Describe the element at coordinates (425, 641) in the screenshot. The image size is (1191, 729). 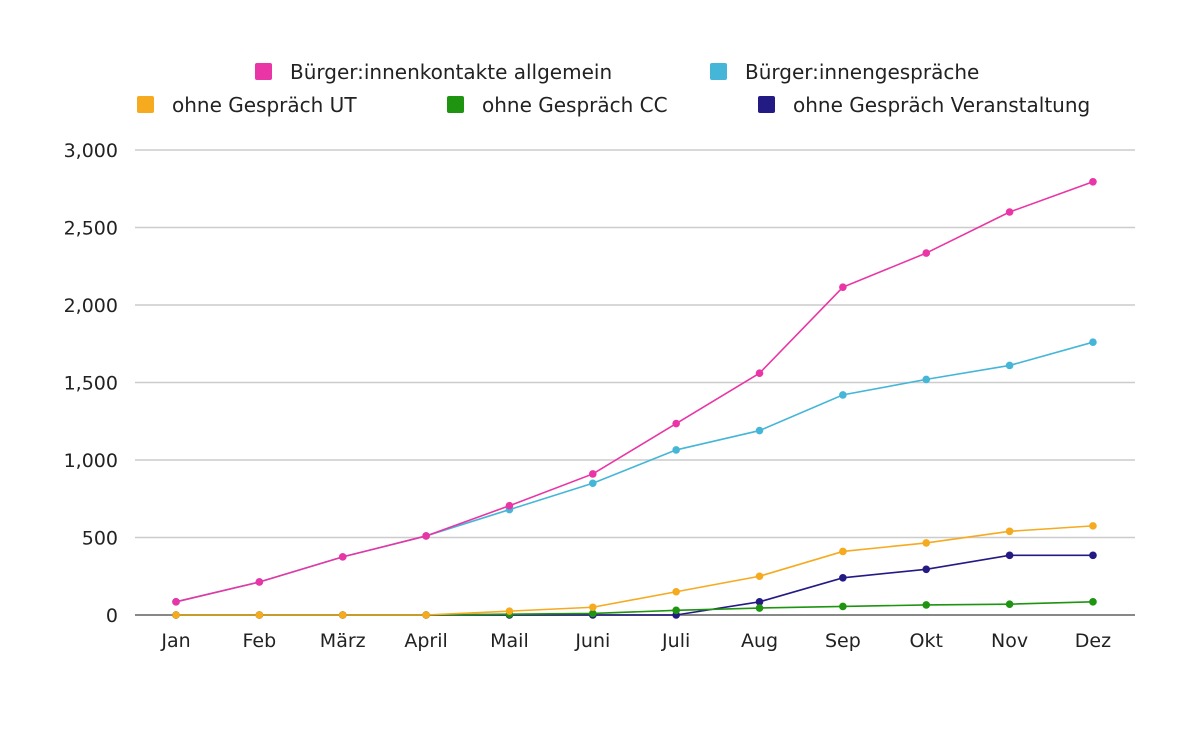
I see `x-tick-label: April` at that location.